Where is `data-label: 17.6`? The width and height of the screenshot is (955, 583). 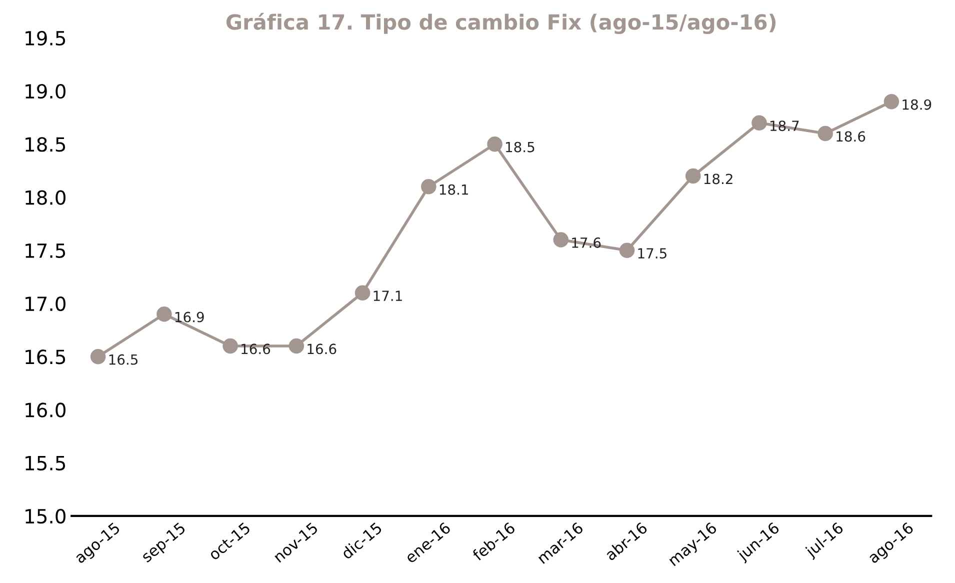 data-label: 17.6 is located at coordinates (586, 242).